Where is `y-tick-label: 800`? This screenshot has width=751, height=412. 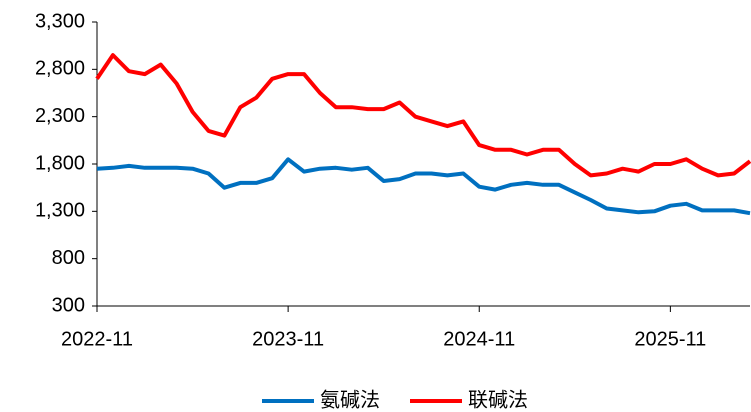 y-tick-label: 800 is located at coordinates (68, 258).